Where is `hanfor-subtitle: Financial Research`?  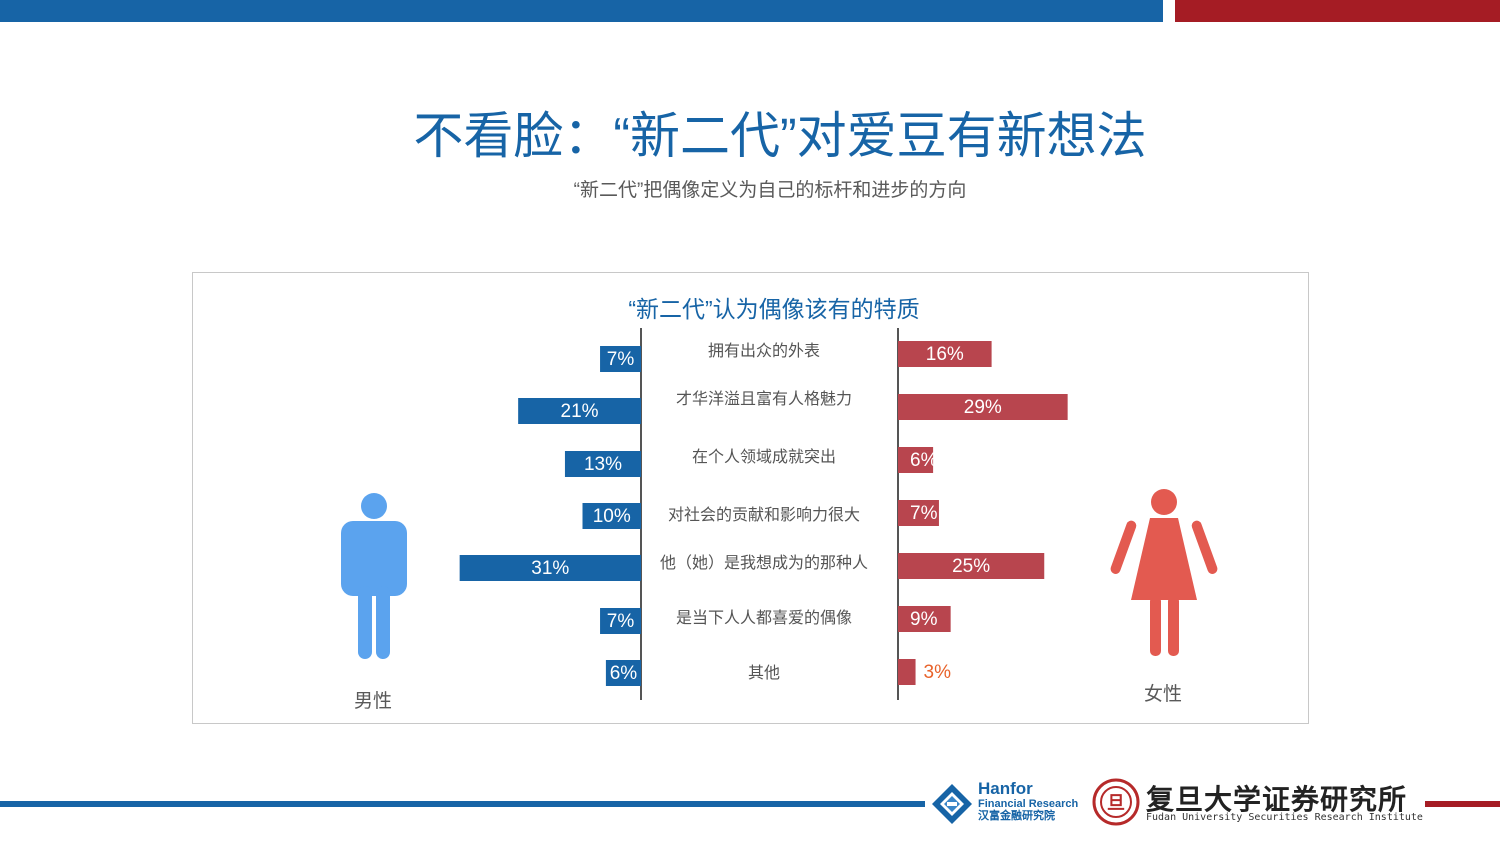
hanfor-subtitle: Financial Research is located at coordinates (1028, 804).